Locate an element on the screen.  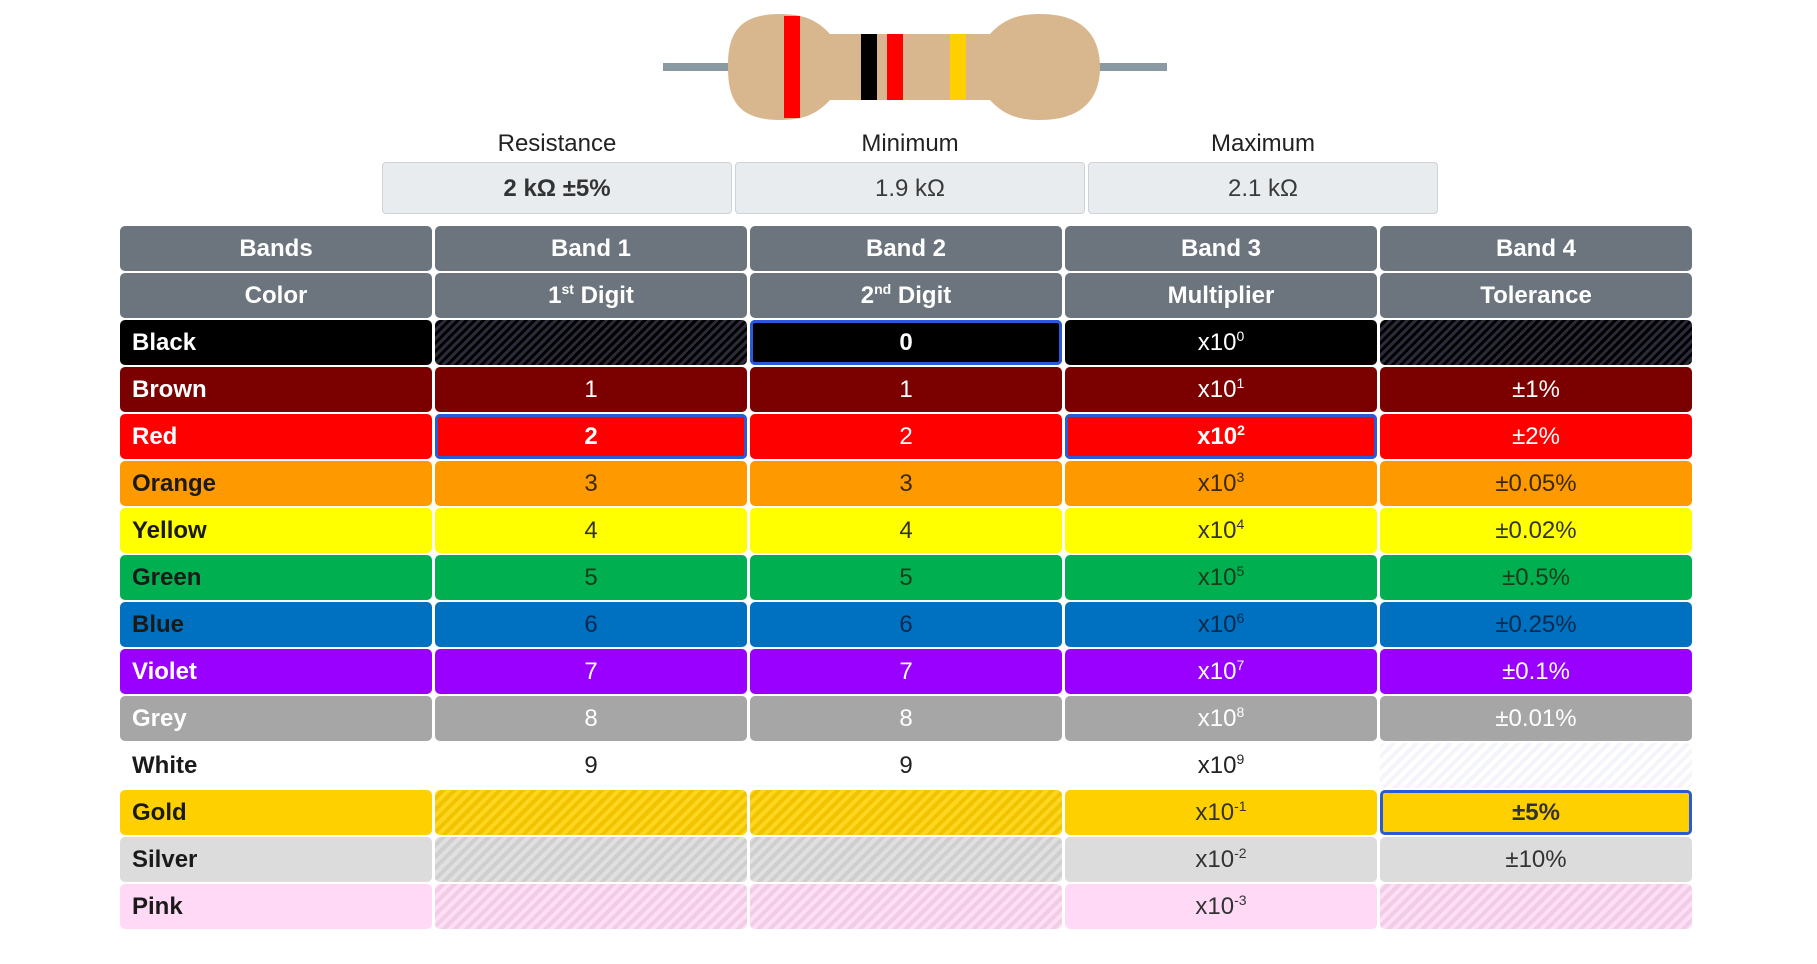
band2-cell: 3 is located at coordinates (906, 483).